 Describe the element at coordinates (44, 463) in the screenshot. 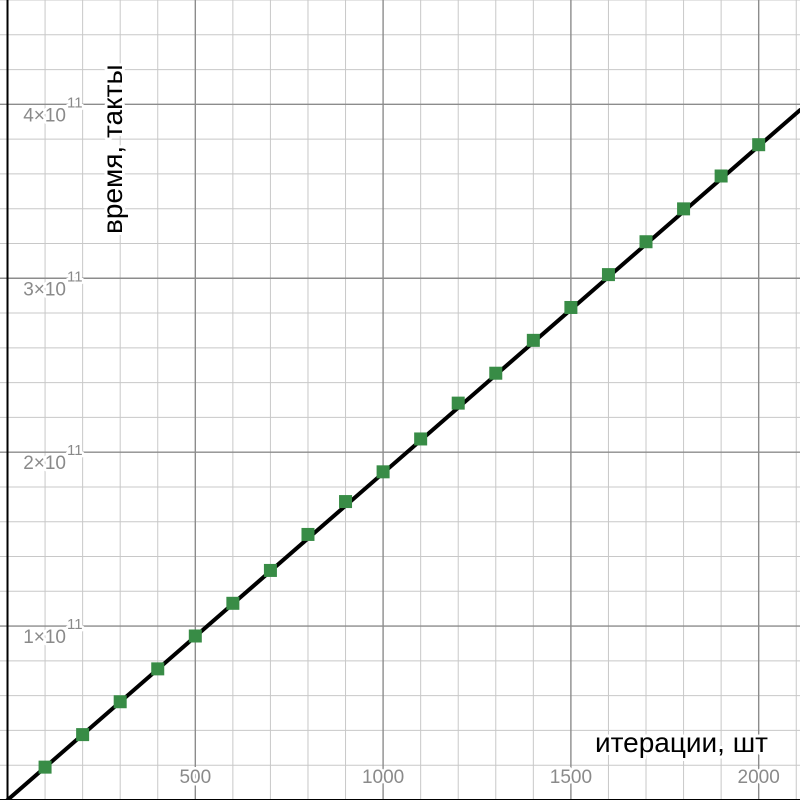

I see `y-tick-label: 2×10` at that location.